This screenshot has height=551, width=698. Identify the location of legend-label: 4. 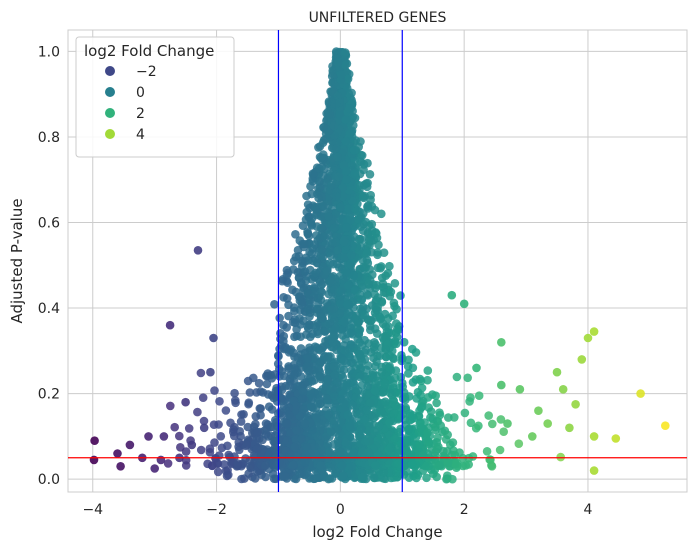
(140, 135).